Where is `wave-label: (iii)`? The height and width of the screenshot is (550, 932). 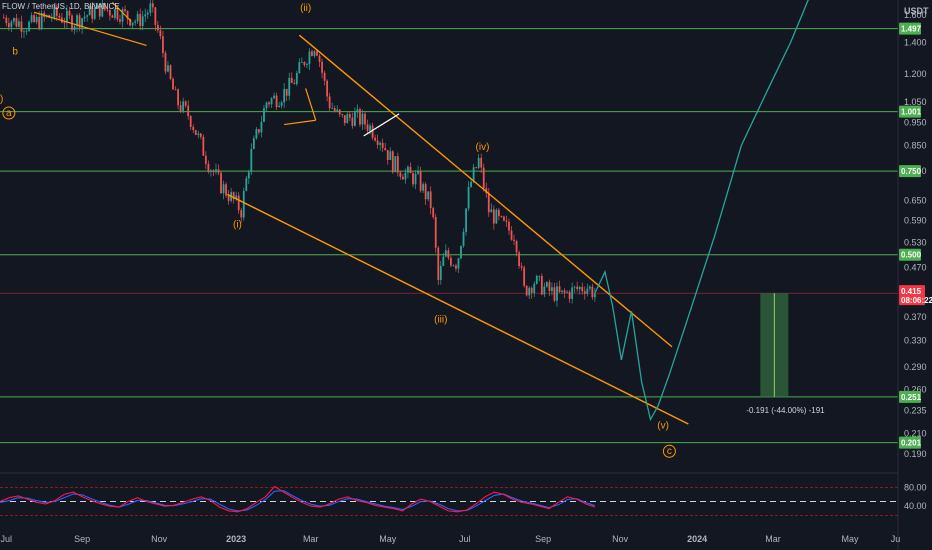
wave-label: (iii) is located at coordinates (440, 319).